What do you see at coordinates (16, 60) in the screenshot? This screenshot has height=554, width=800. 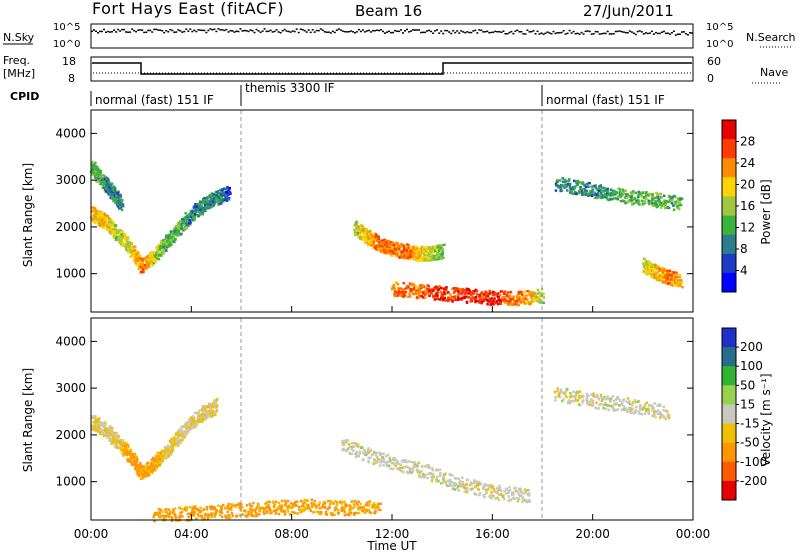 I see `freq-label-line1: Freq.` at bounding box center [16, 60].